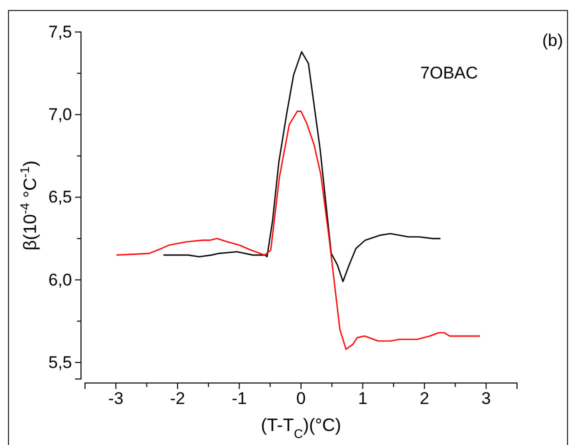 The width and height of the screenshot is (569, 445). Describe the element at coordinates (239, 398) in the screenshot. I see `x-tick-label: -1` at that location.